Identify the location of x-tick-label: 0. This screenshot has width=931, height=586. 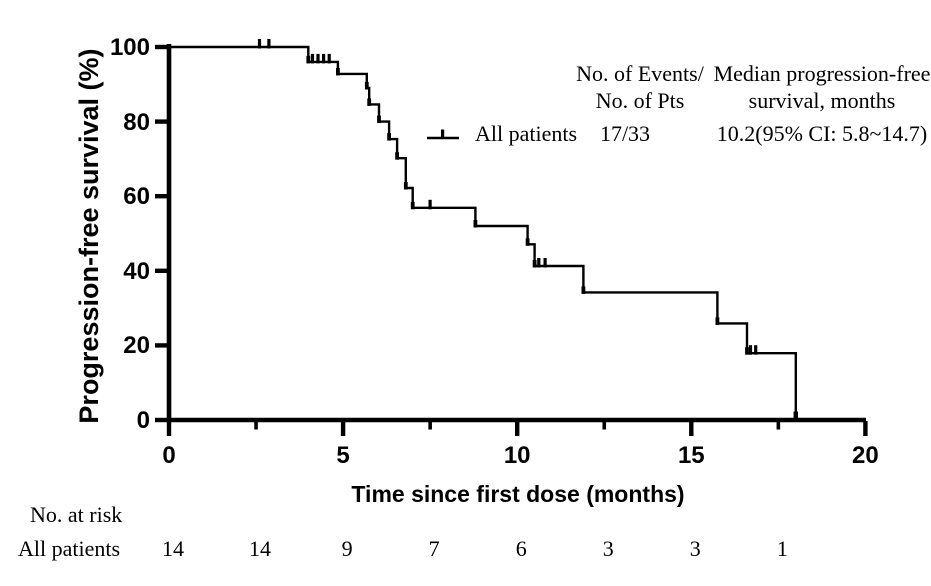
(169, 455).